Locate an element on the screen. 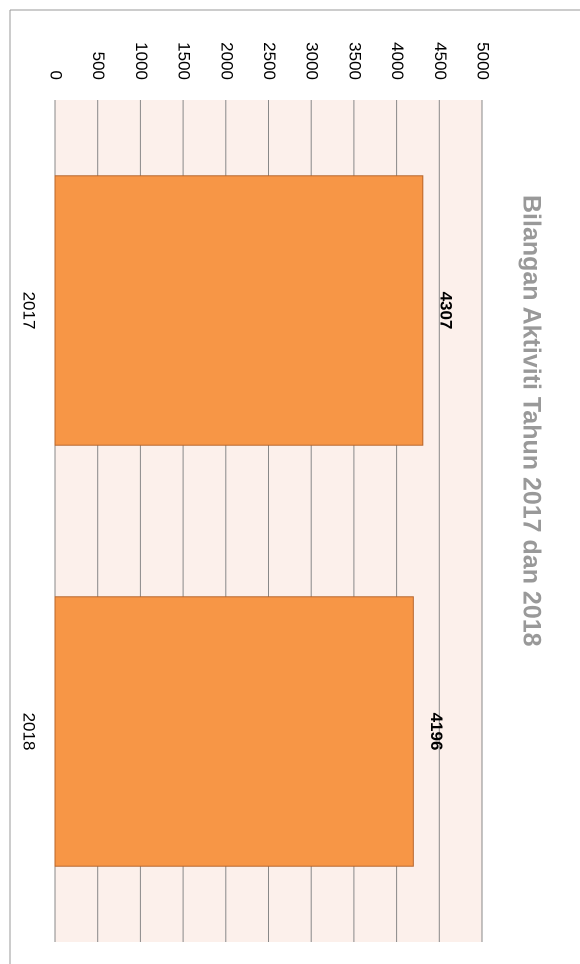  y-tick-label: 0 is located at coordinates (56, 75).